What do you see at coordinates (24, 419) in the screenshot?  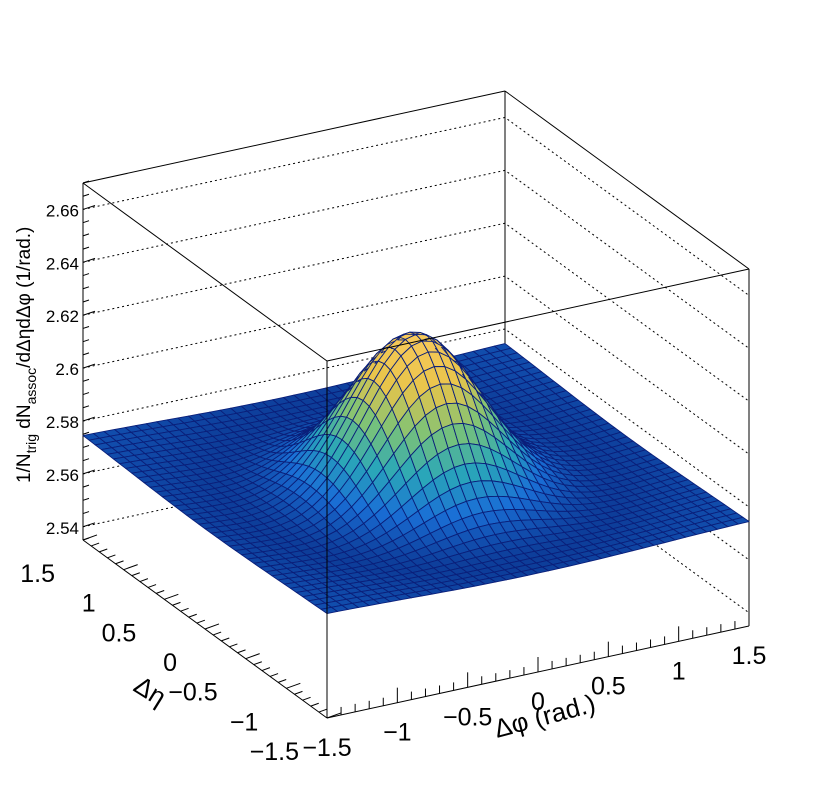 I see `z-title-part-b: dN` at bounding box center [24, 419].